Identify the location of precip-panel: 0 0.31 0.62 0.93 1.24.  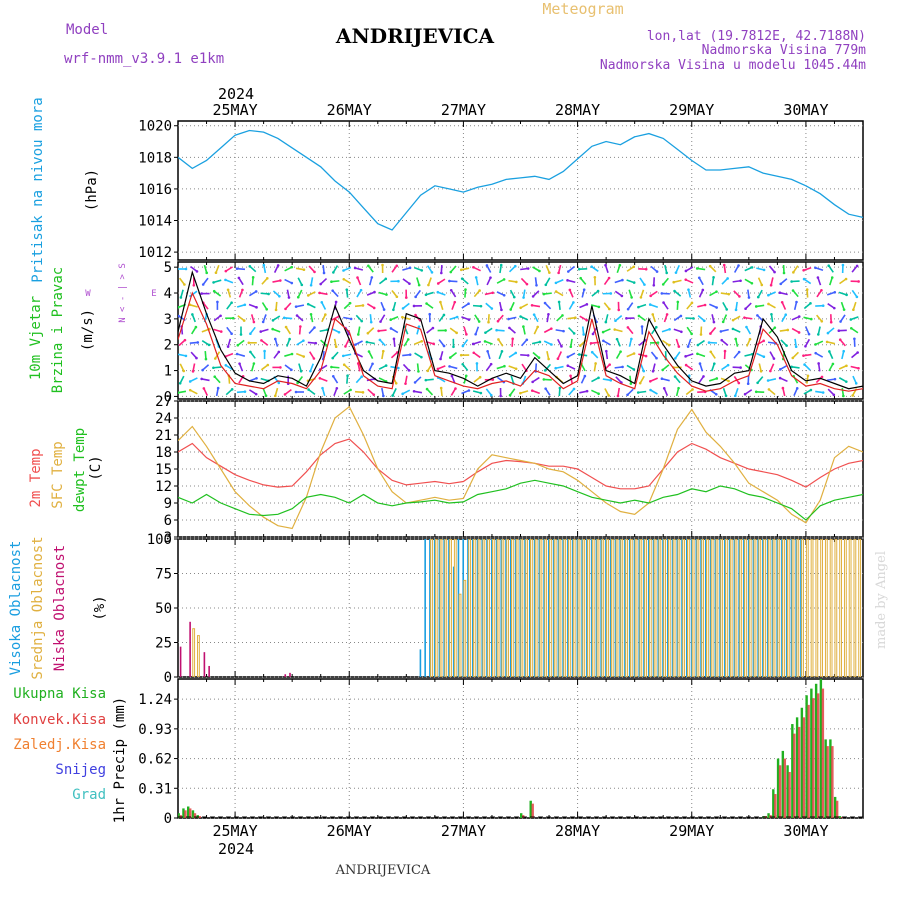
(501, 752).